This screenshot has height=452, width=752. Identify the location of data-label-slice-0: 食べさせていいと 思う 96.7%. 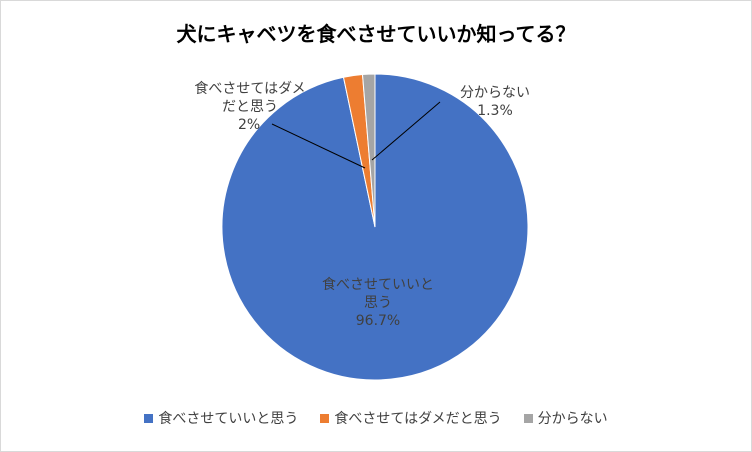
(378, 303).